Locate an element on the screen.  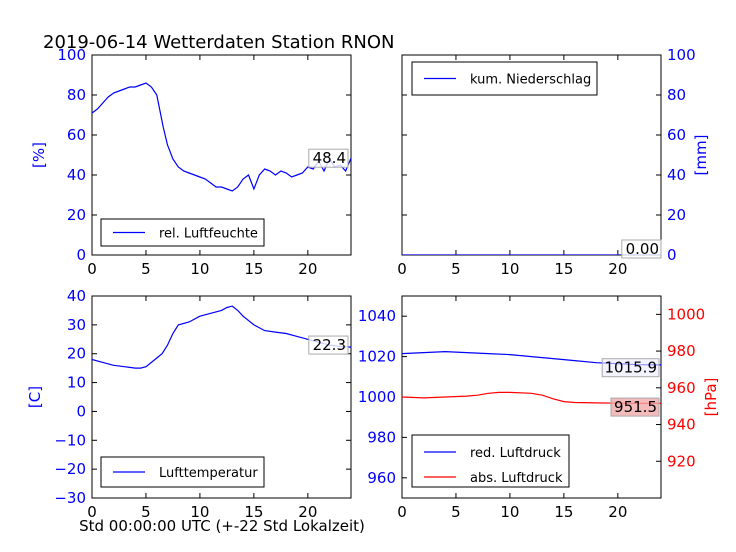
legend-label: kum. Niederschlag is located at coordinates (530, 80).